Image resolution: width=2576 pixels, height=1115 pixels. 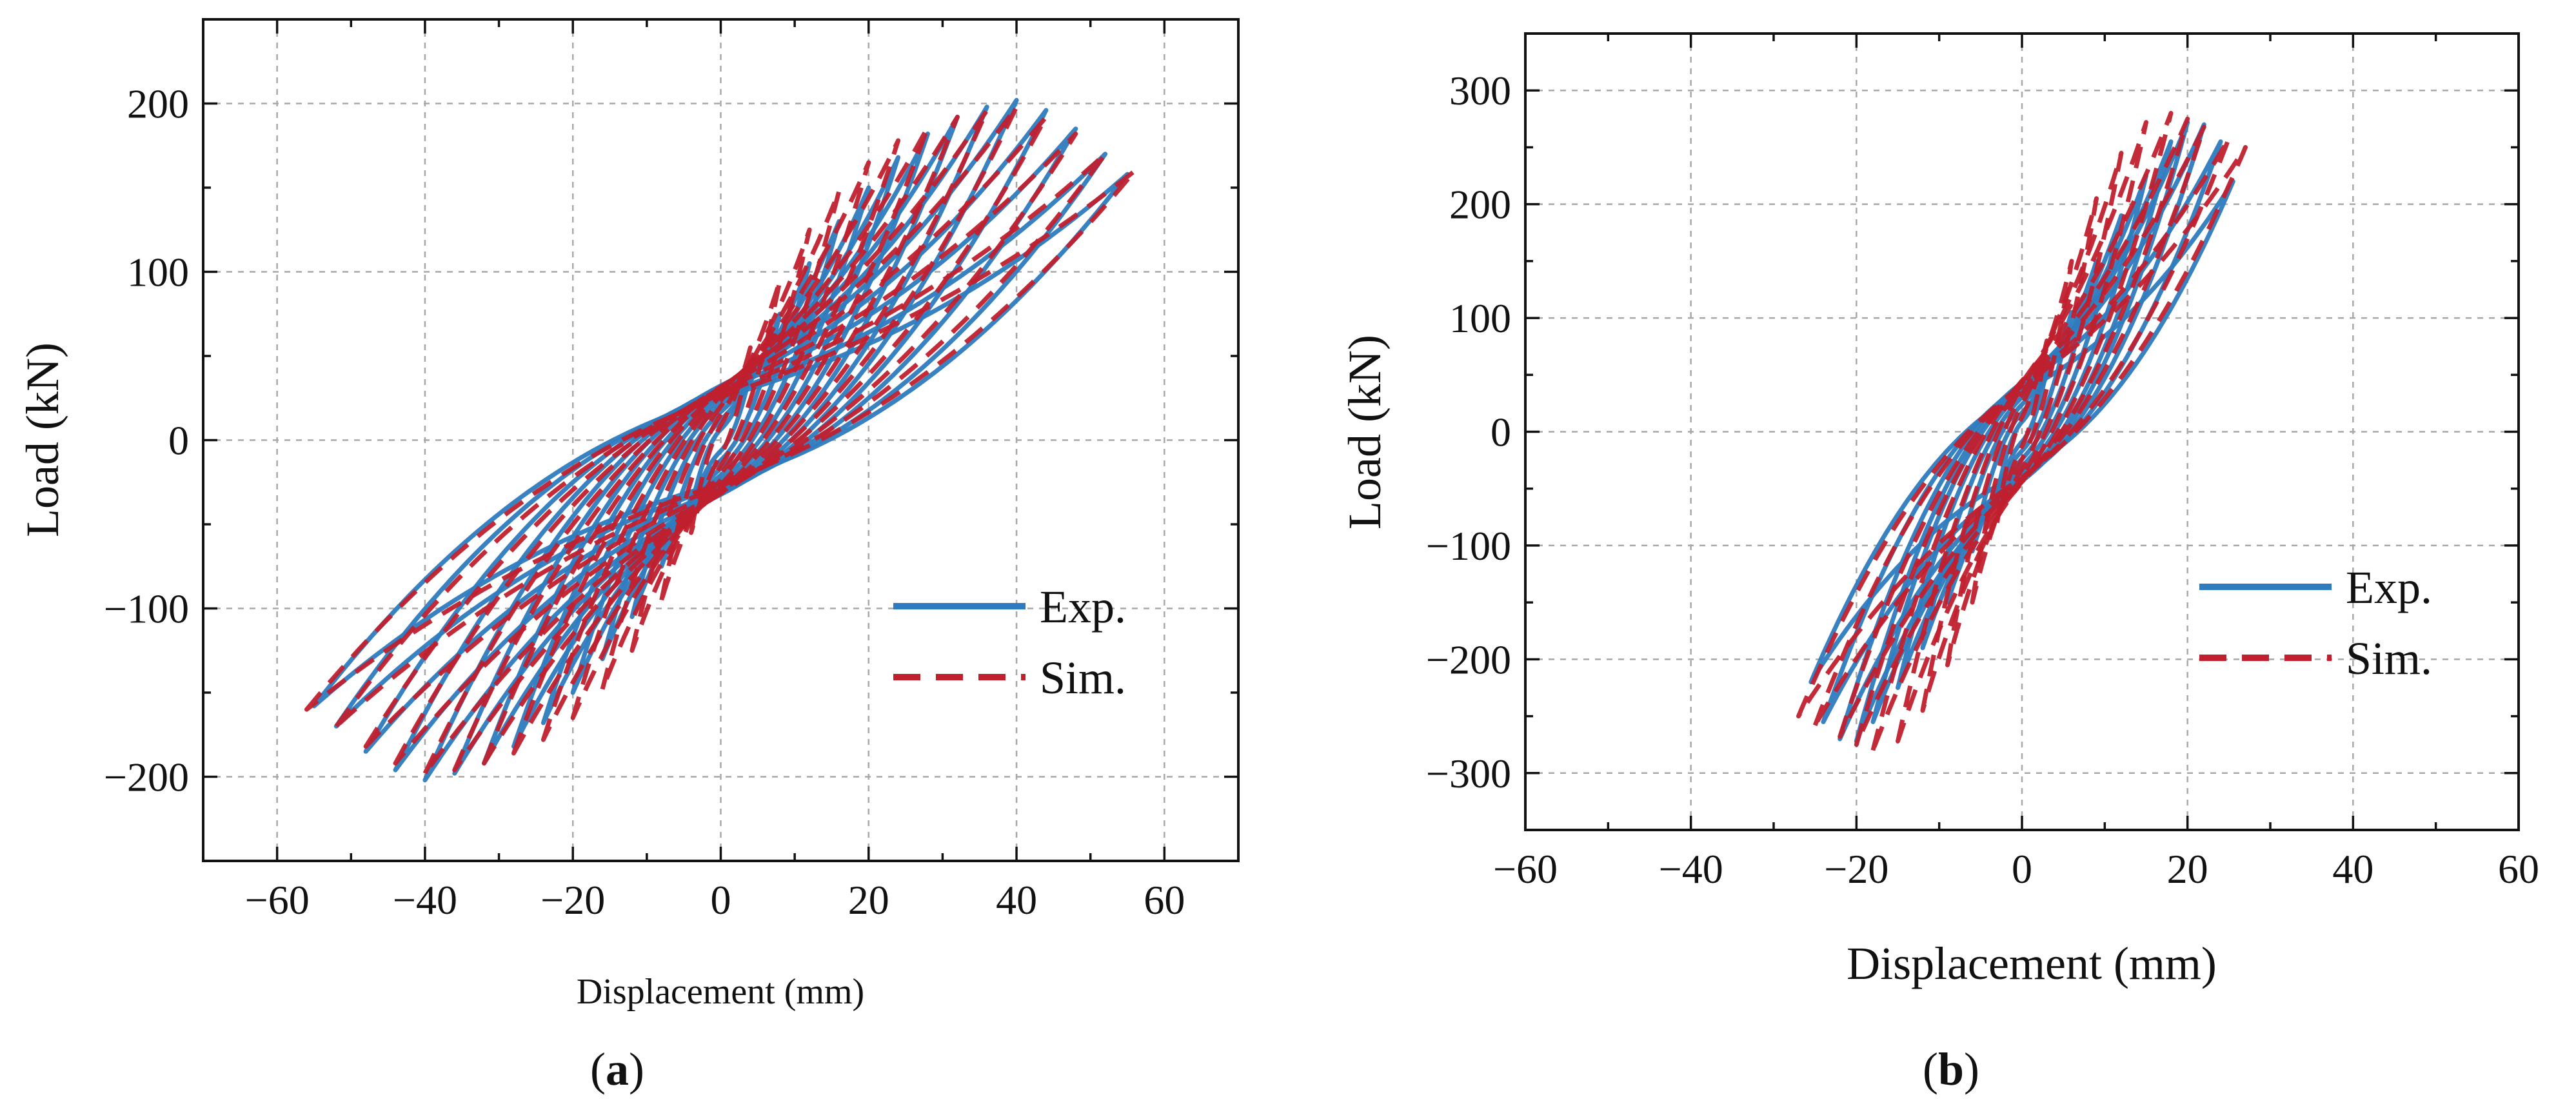 I want to click on chart-a-ytick-label: 100, so click(x=158, y=272).